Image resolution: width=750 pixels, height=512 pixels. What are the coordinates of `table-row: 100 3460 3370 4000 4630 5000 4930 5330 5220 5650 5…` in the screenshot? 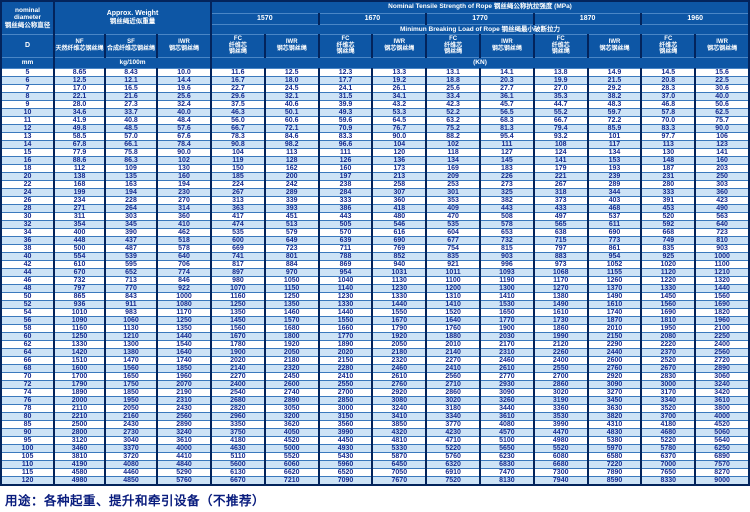 It's located at (374, 448).